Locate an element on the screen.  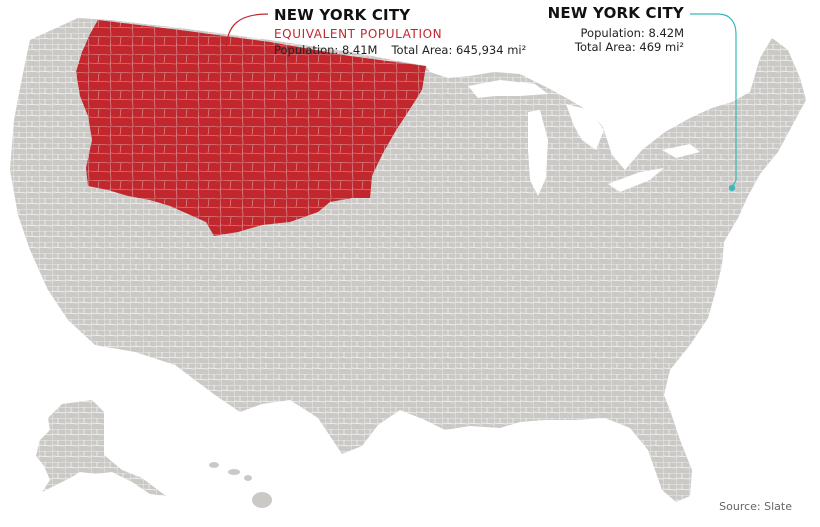
lake-michigan is located at coordinates (538, 153).